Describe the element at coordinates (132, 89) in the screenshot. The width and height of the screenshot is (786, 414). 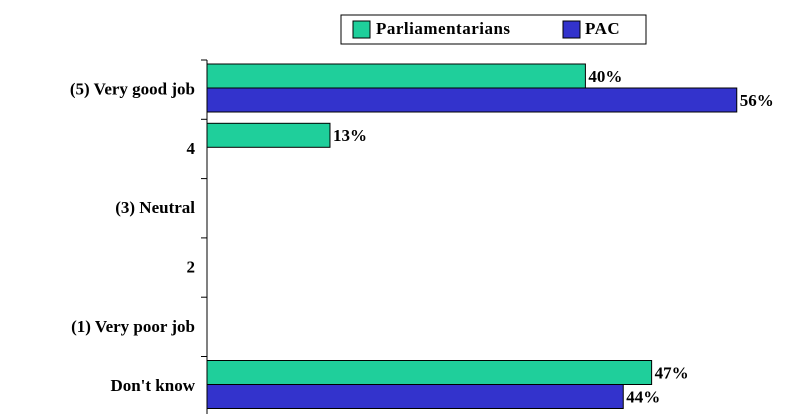
I see `y-tick-label: (5) Very good job` at that location.